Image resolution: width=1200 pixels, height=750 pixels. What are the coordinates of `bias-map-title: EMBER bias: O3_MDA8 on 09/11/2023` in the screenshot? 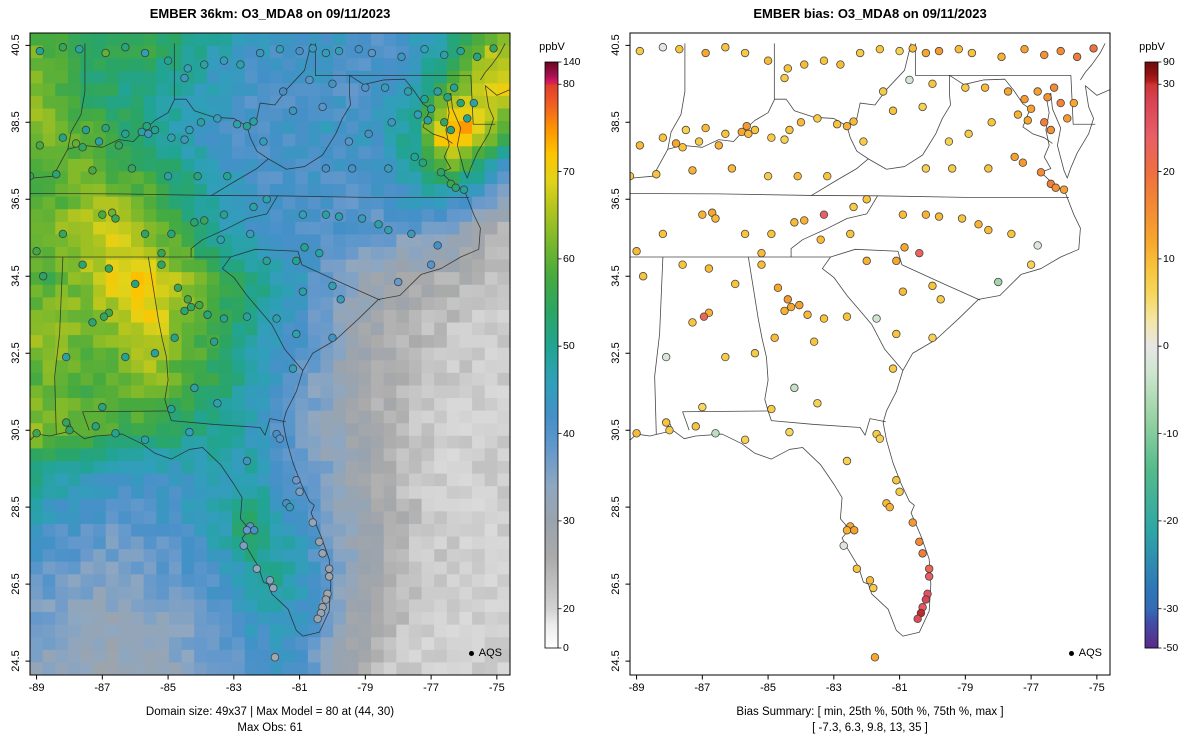 It's located at (870, 13).